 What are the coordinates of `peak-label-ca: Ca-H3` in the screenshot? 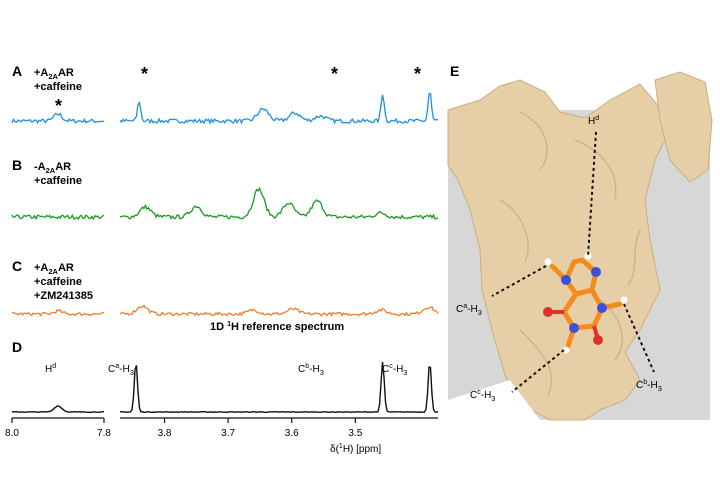 It's located at (121, 370).